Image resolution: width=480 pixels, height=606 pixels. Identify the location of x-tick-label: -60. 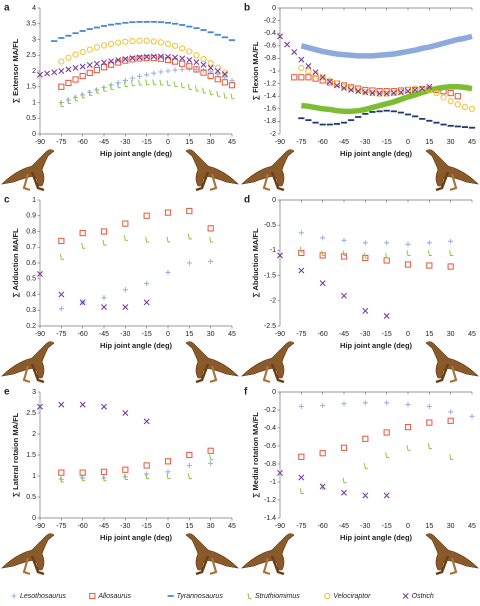
(83, 142).